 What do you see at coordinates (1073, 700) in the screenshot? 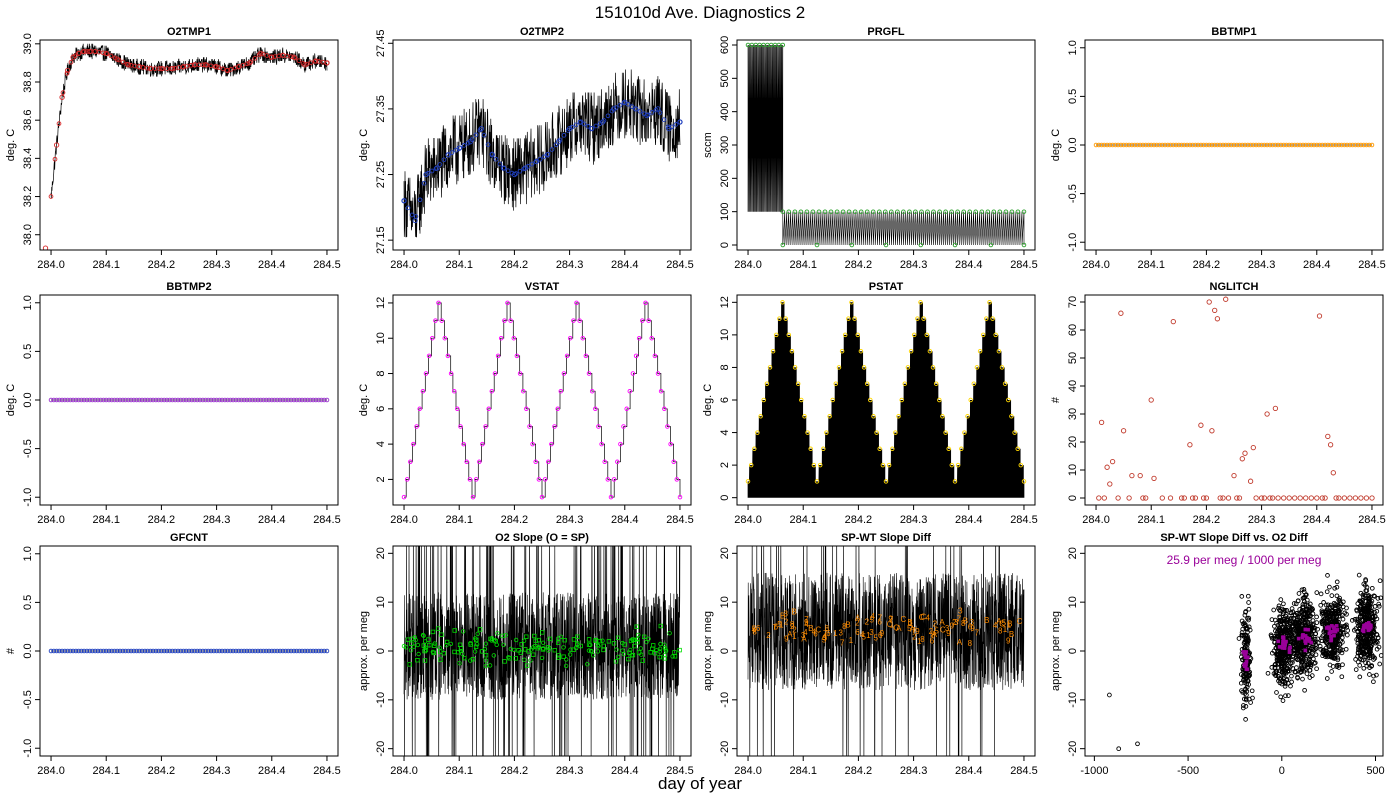
I see `chart-11-y-tick-label-1: -10` at bounding box center [1073, 700].